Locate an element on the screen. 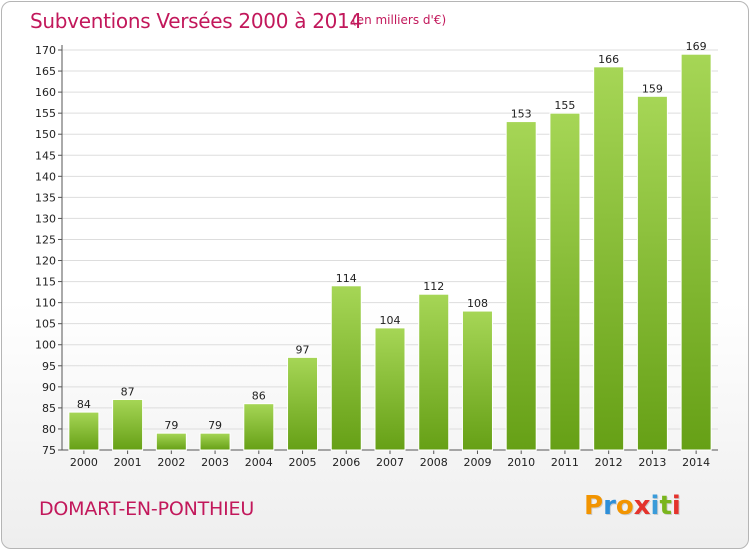 This screenshot has height=550, width=750. x-tick-label-2012: 2012 is located at coordinates (609, 462).